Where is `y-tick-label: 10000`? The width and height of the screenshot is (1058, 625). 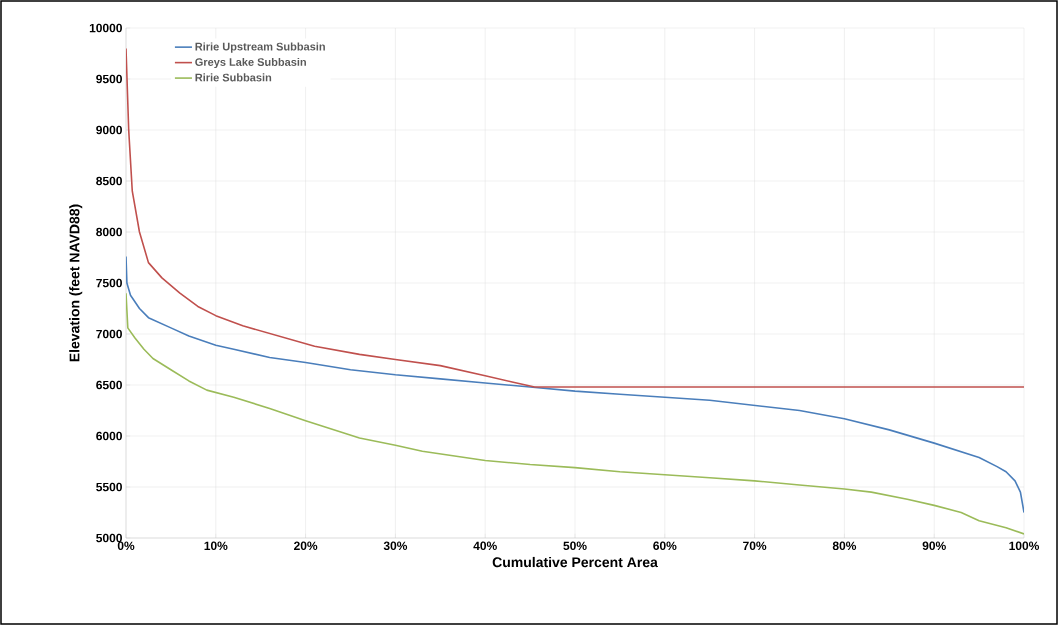
y-tick-label: 10000 is located at coordinates (105, 28).